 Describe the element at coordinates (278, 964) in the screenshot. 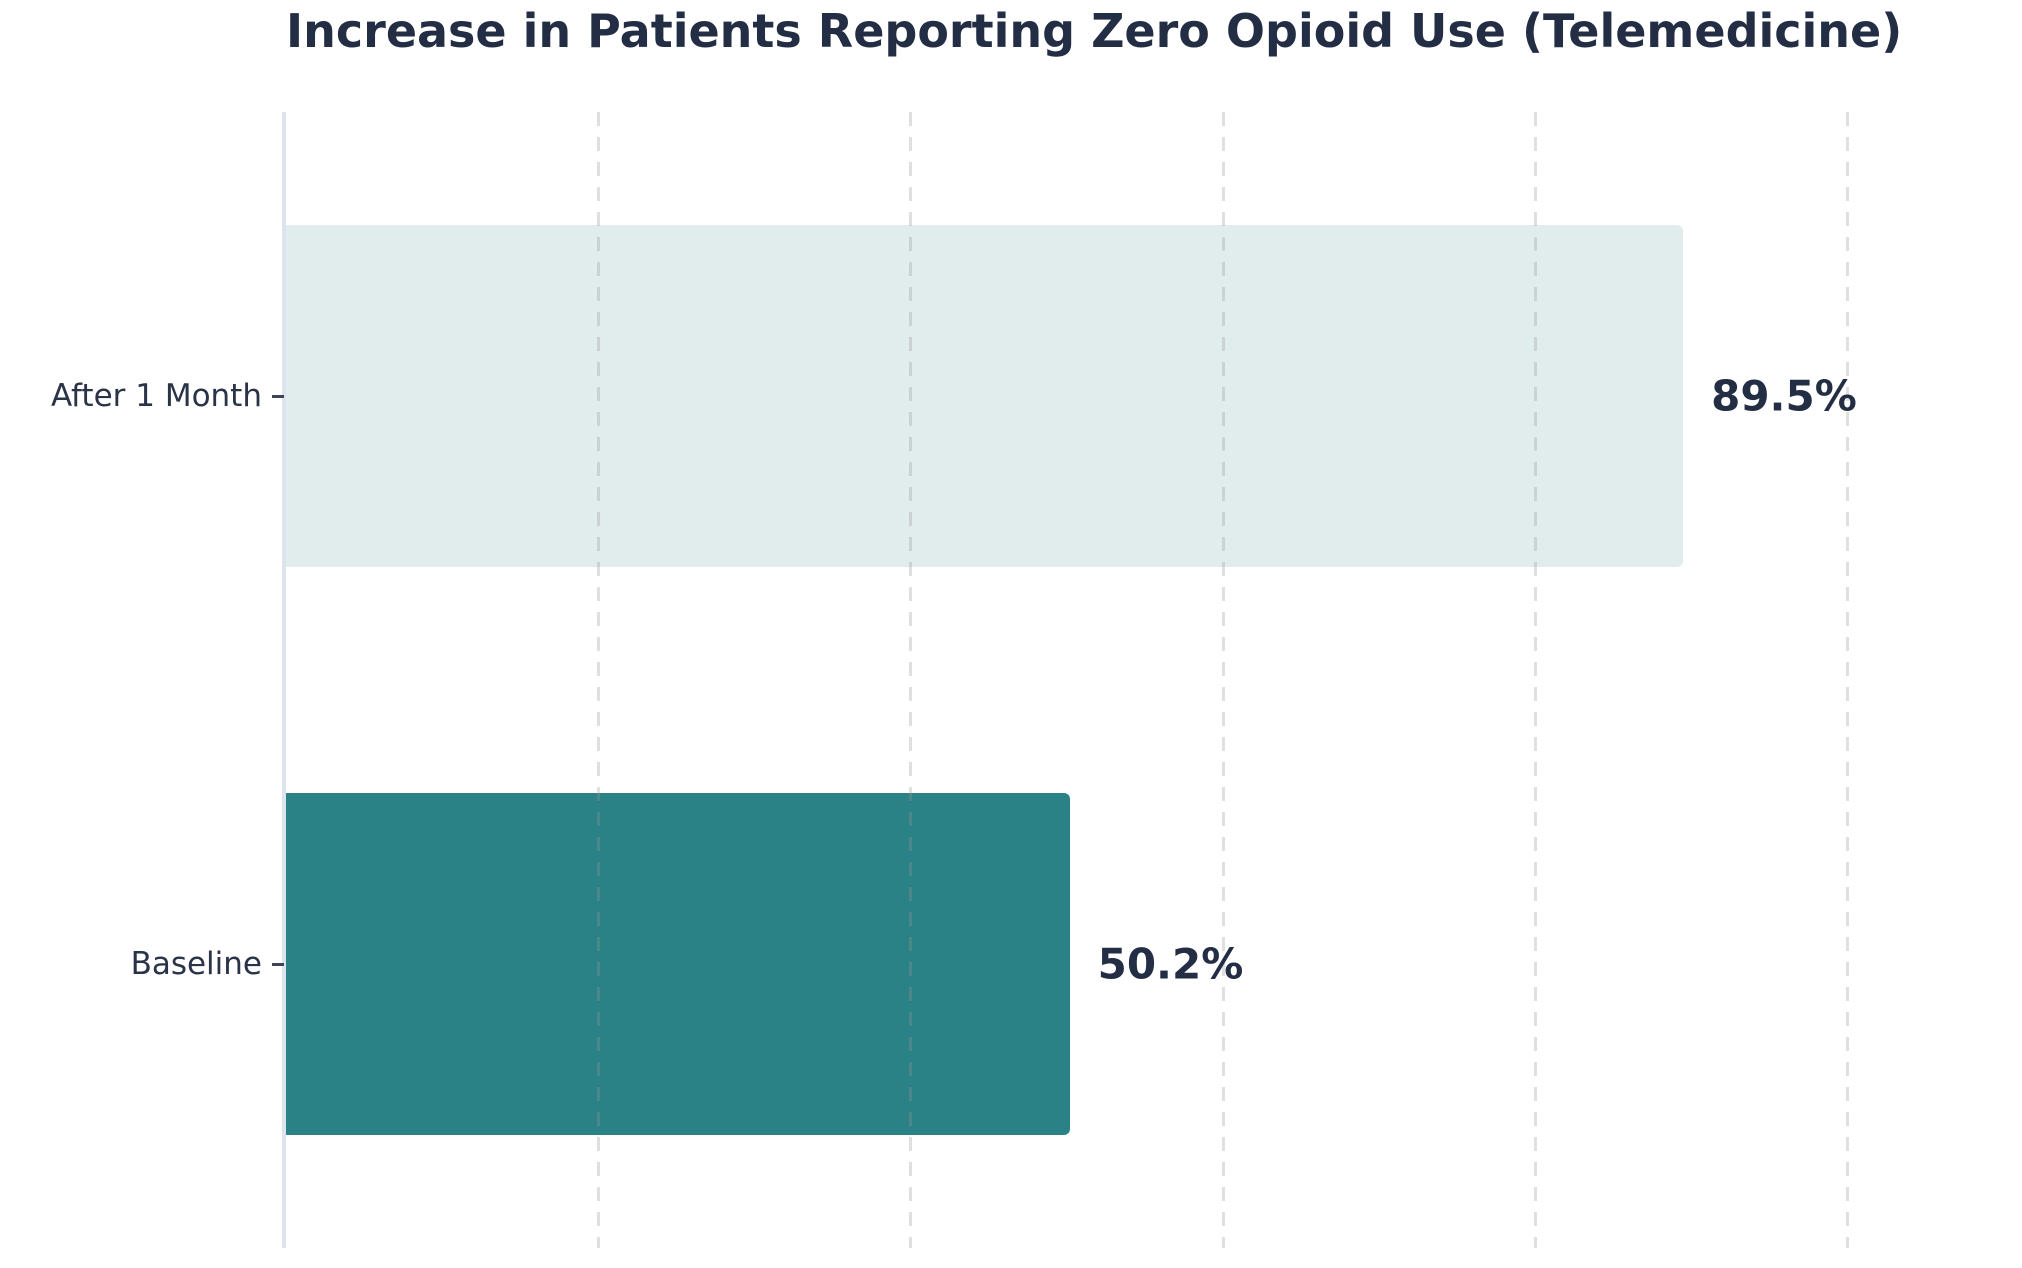

I see `y-axis-tick-baseline` at that location.